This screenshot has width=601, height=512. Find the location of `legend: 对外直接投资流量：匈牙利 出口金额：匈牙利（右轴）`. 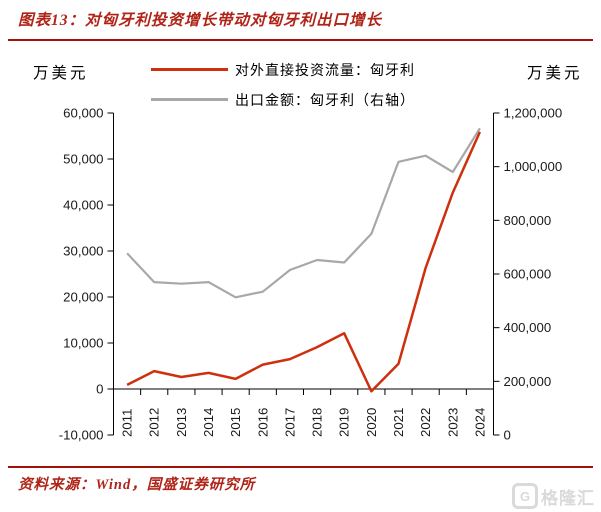

legend: 对外直接投资流量：匈牙利 出口金额：匈牙利（右轴） is located at coordinates (283, 84).